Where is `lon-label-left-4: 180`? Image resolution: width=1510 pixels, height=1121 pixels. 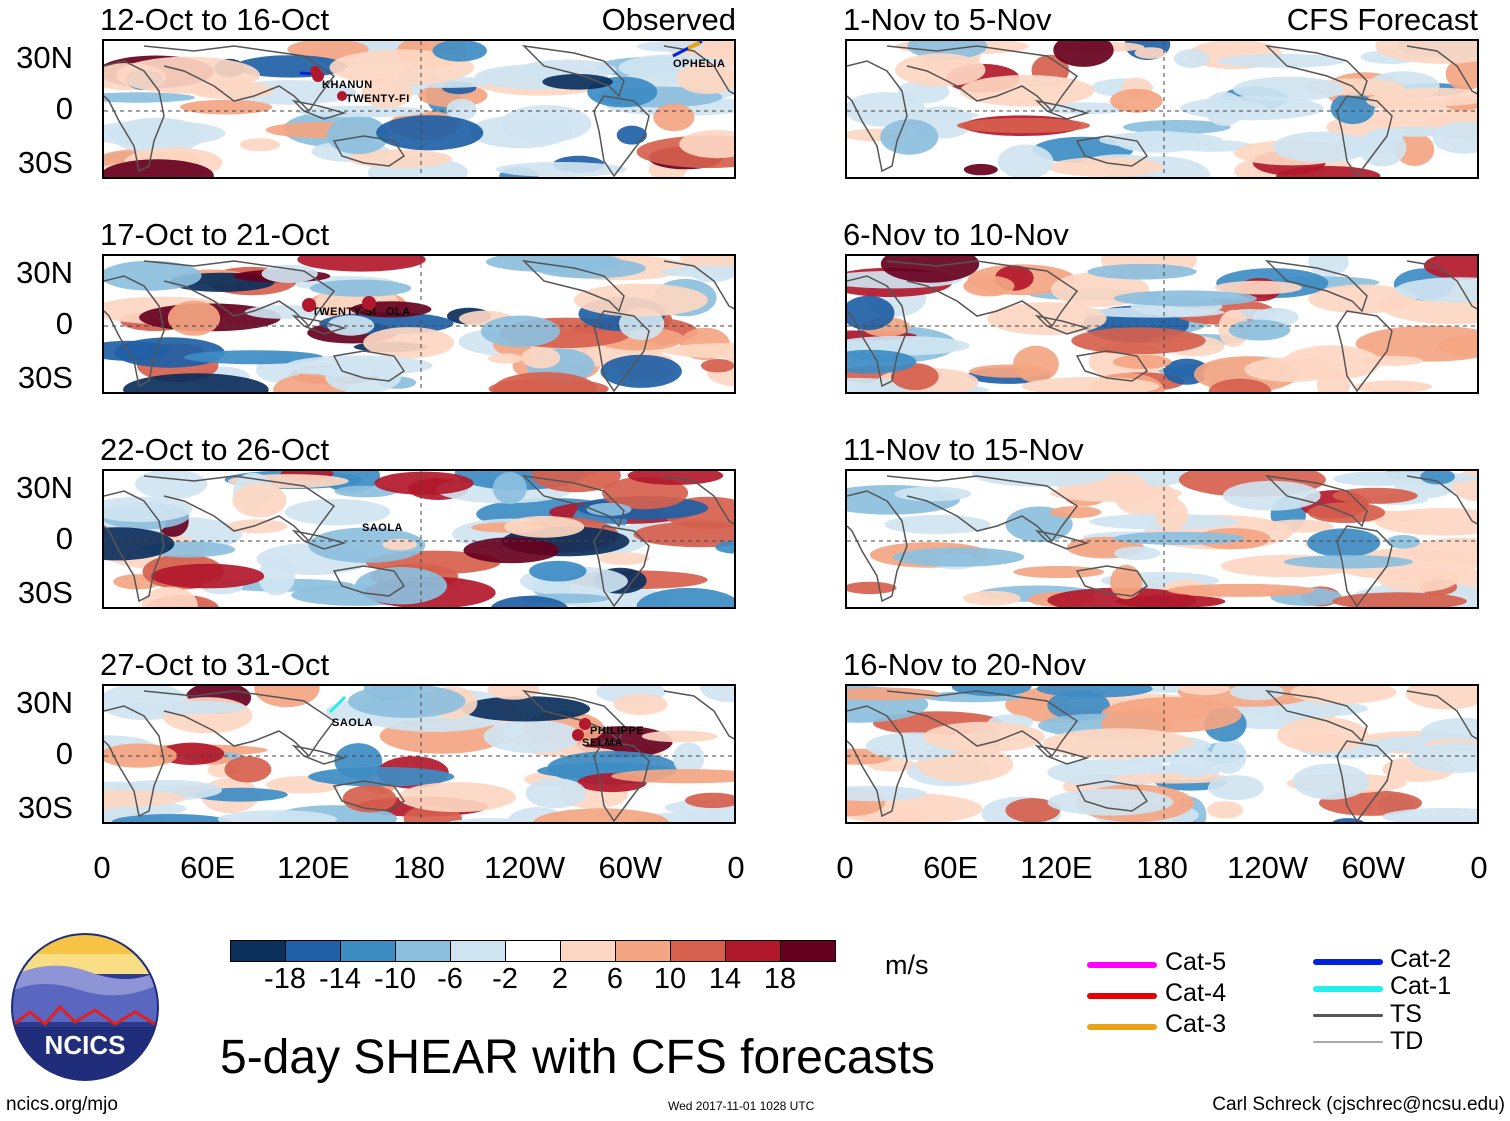
lon-label-left-4: 180 is located at coordinates (419, 867).